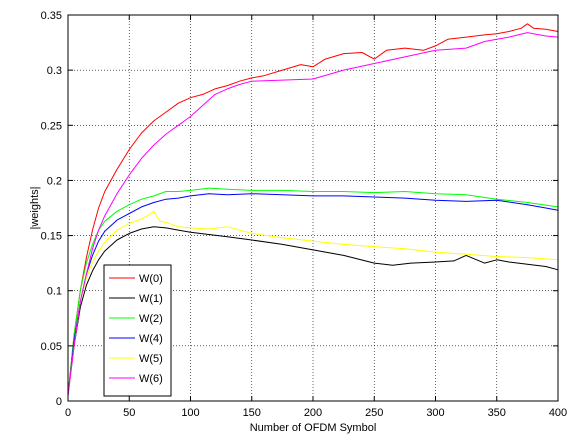 This screenshot has width=571, height=441. Describe the element at coordinates (54, 181) in the screenshot. I see `y-tick-label: 0.2` at that location.